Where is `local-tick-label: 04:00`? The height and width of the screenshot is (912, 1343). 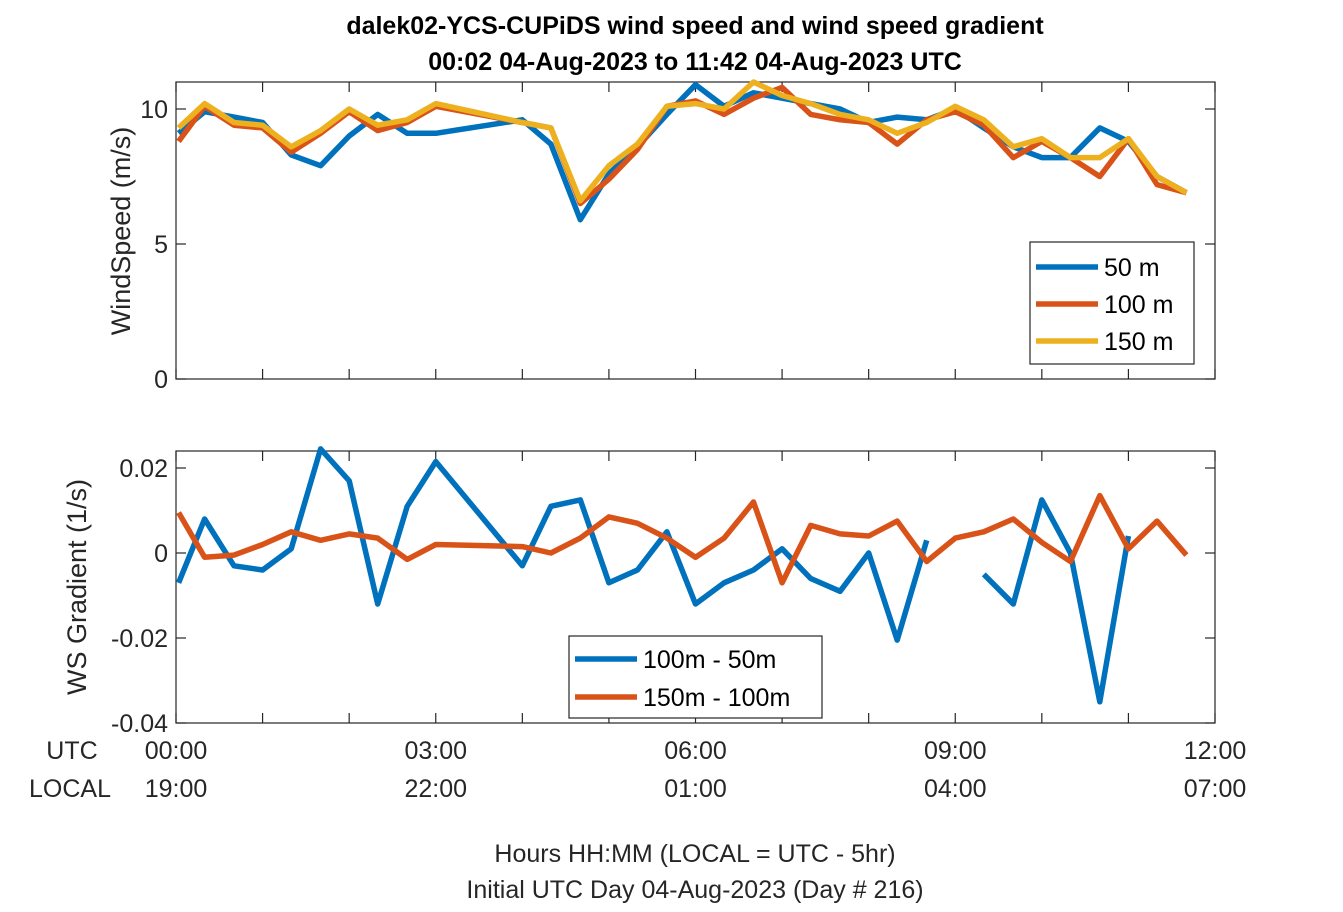
local-tick-label: 04:00 is located at coordinates (955, 789).